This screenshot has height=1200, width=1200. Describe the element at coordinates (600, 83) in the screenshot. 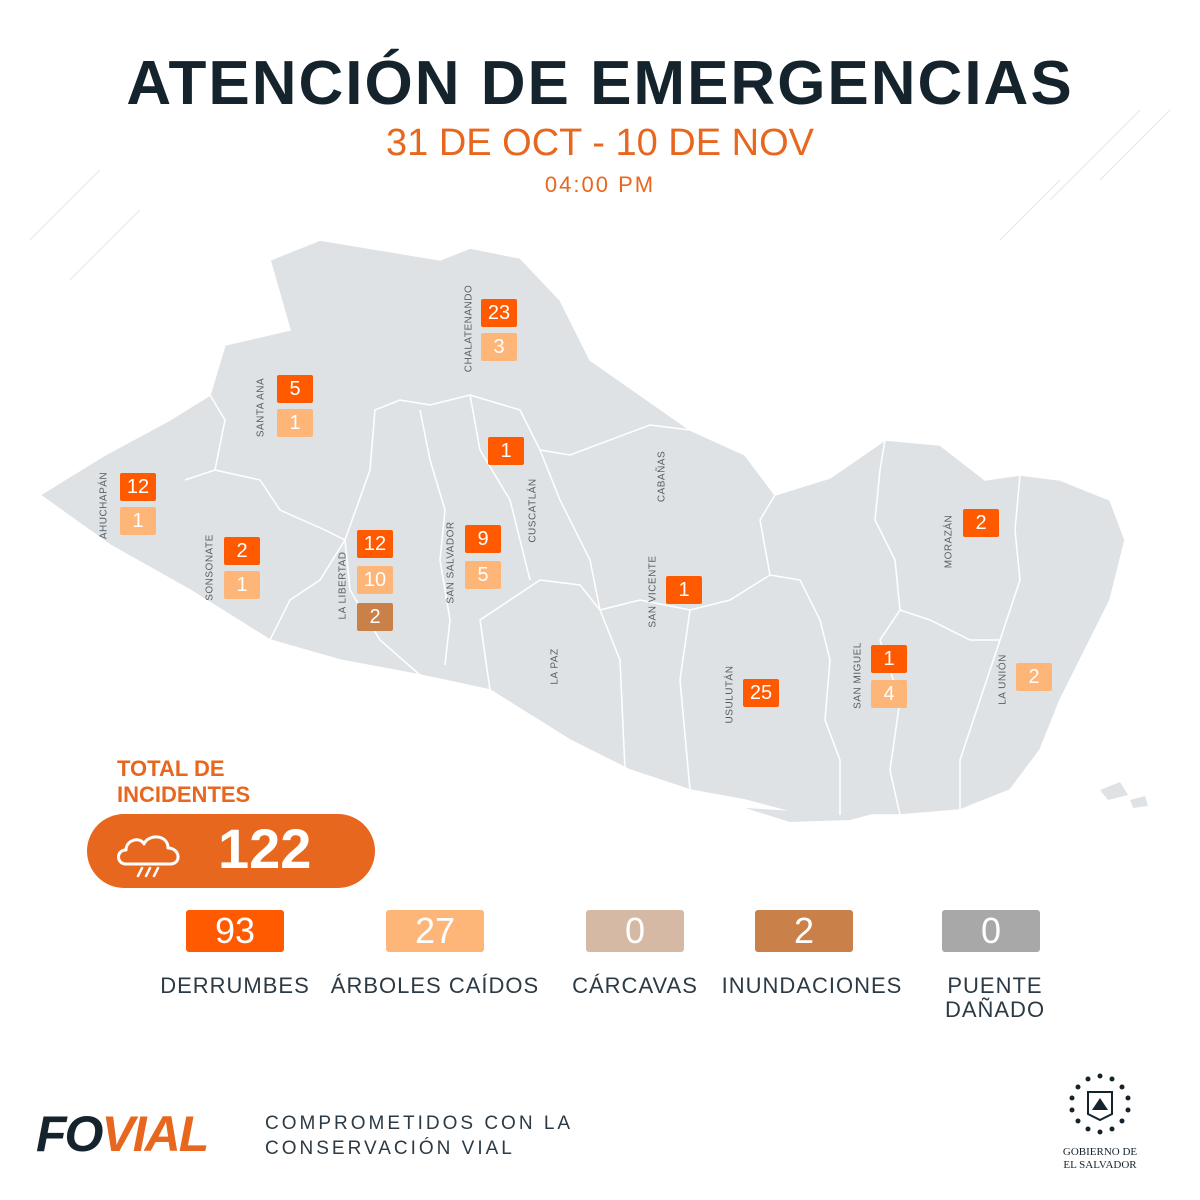

I see `page-title: ATENCIÓN DE EMERGENCIAS` at that location.